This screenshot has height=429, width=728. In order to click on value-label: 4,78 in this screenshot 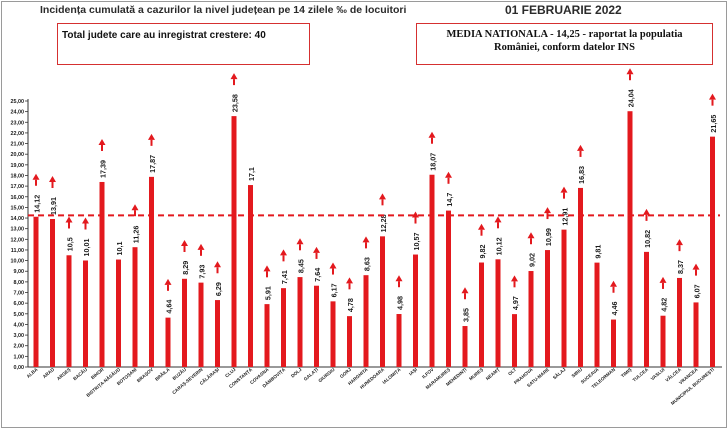, I will do `click(350, 305)`.